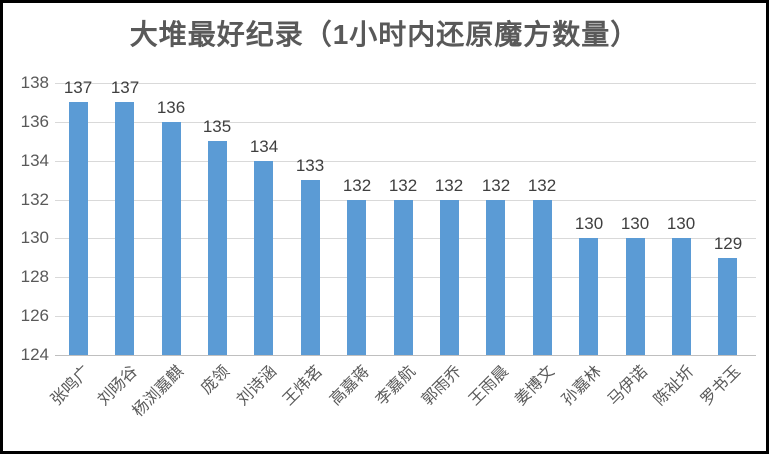 This screenshot has height=454, width=769. What do you see at coordinates (71, 386) in the screenshot?
I see `x-axis-category-label: 张鸣广` at bounding box center [71, 386].